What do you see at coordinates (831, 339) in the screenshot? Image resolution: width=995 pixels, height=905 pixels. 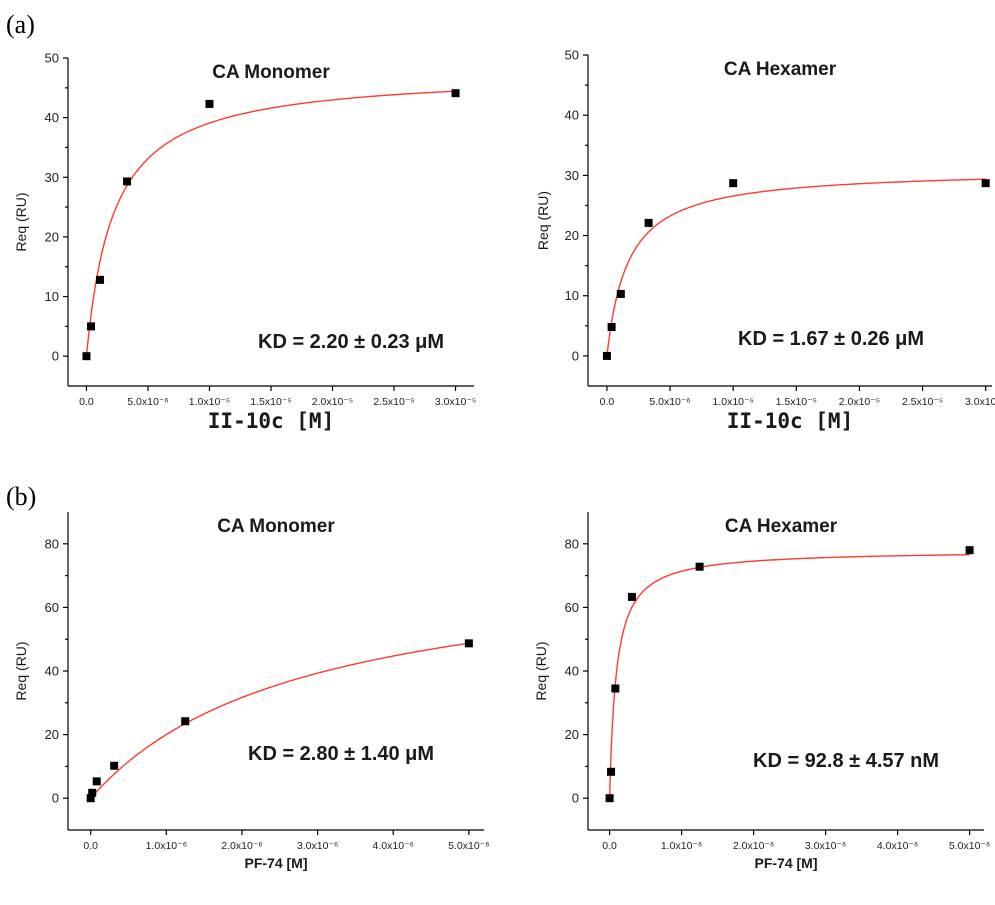 I see `kd-annotation: KD = 1.67 ± 0.26 μM` at bounding box center [831, 339].